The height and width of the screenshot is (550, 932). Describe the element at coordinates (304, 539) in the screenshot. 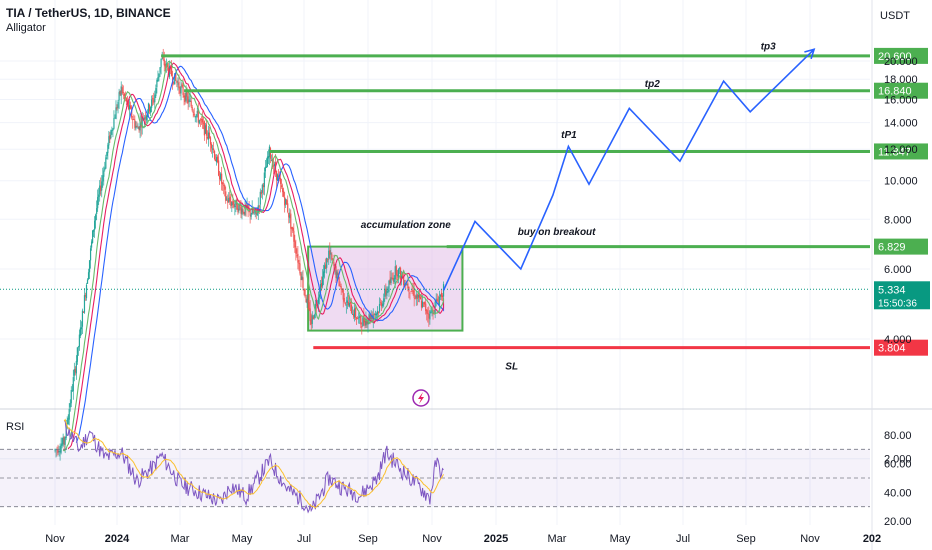

I see `time-tick-label: Jul` at that location.